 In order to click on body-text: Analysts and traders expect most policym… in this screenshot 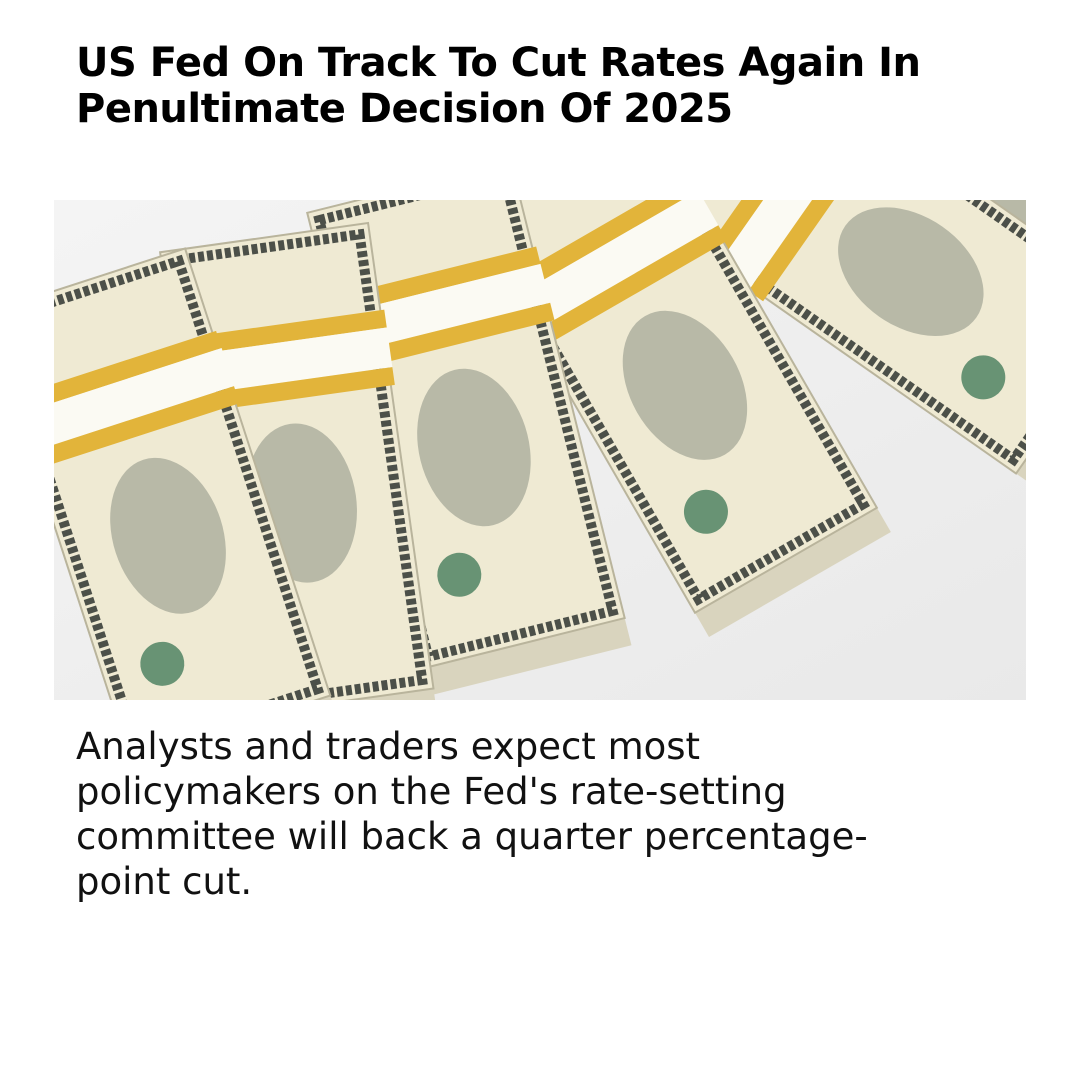, I will do `click(472, 814)`.